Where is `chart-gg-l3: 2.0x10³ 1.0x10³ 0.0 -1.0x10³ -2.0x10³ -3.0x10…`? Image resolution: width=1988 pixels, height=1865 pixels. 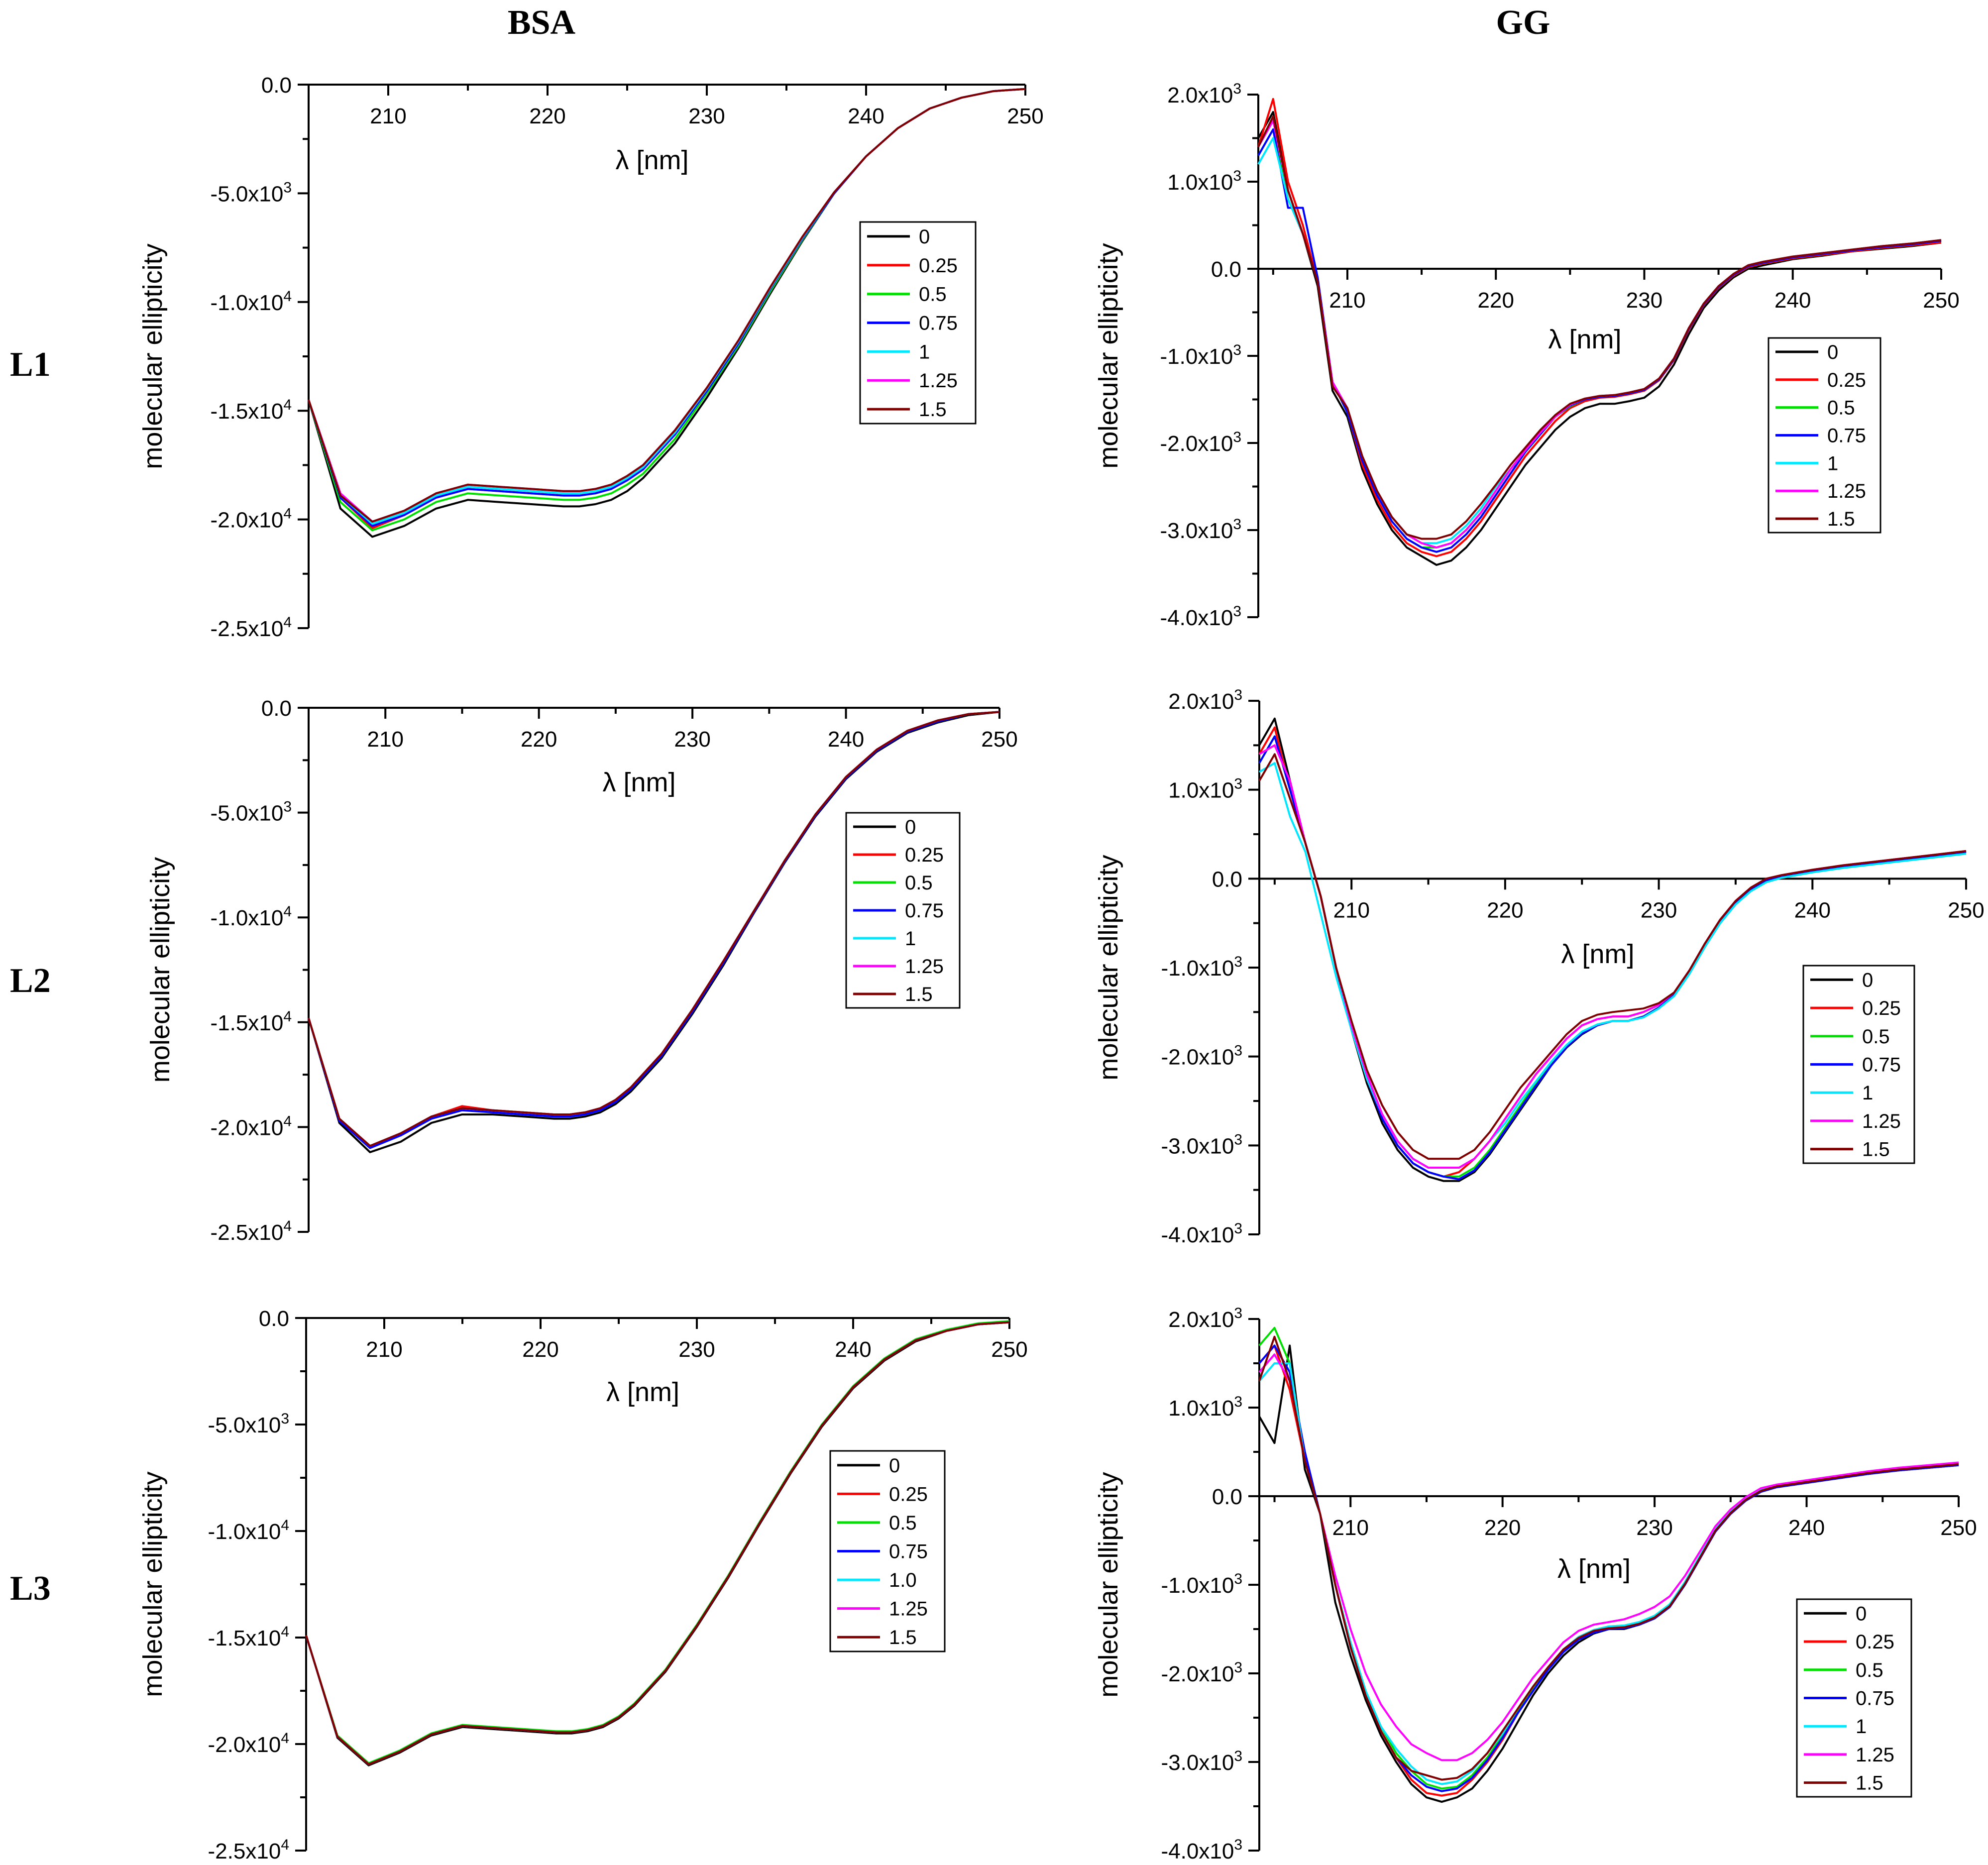
chart-gg-l3: 2.0x10³ 1.0x10³ 0.0 -1.0x10³ -2.0x10³ -3.0x10… is located at coordinates (1535, 1584).